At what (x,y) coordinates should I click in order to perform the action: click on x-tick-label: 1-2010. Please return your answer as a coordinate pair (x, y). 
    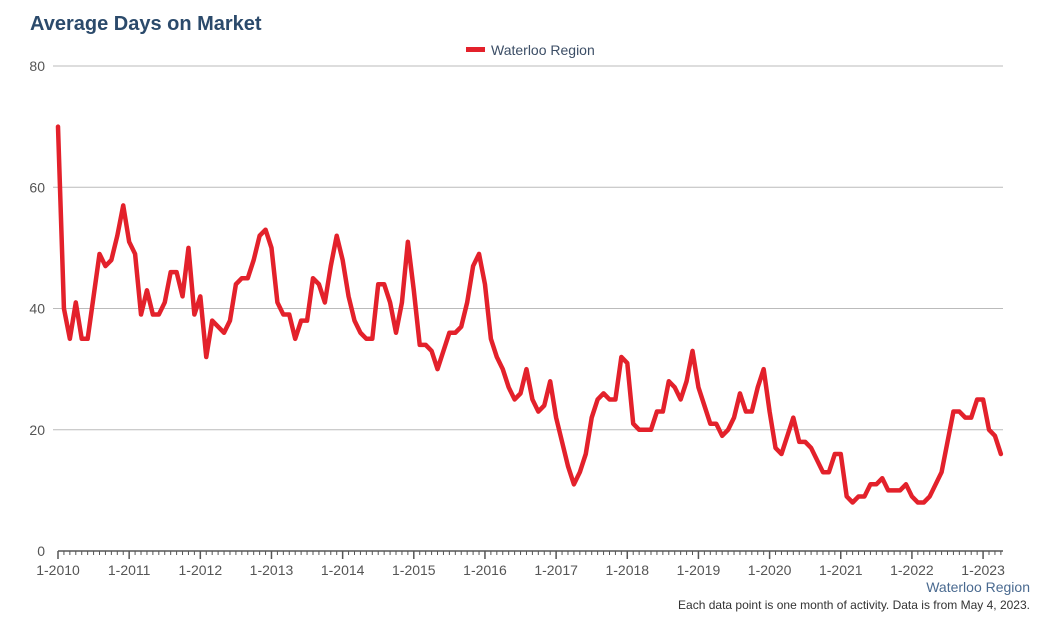
    Looking at the image, I should click on (58, 570).